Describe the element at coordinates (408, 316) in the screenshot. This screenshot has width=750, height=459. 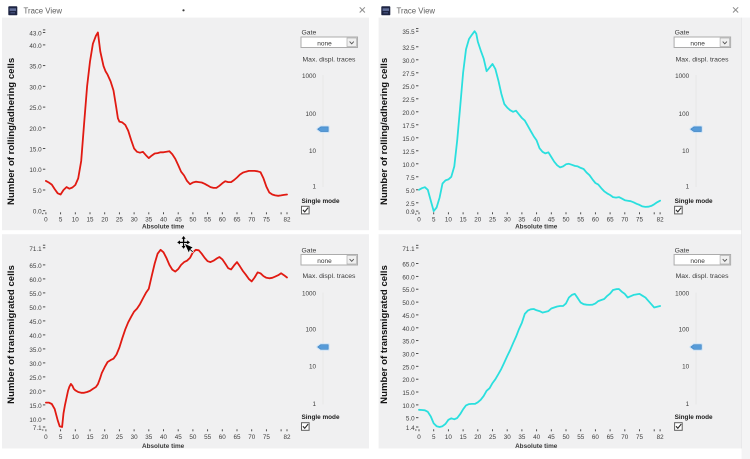
I see `svg-text: 45.0` at that location.